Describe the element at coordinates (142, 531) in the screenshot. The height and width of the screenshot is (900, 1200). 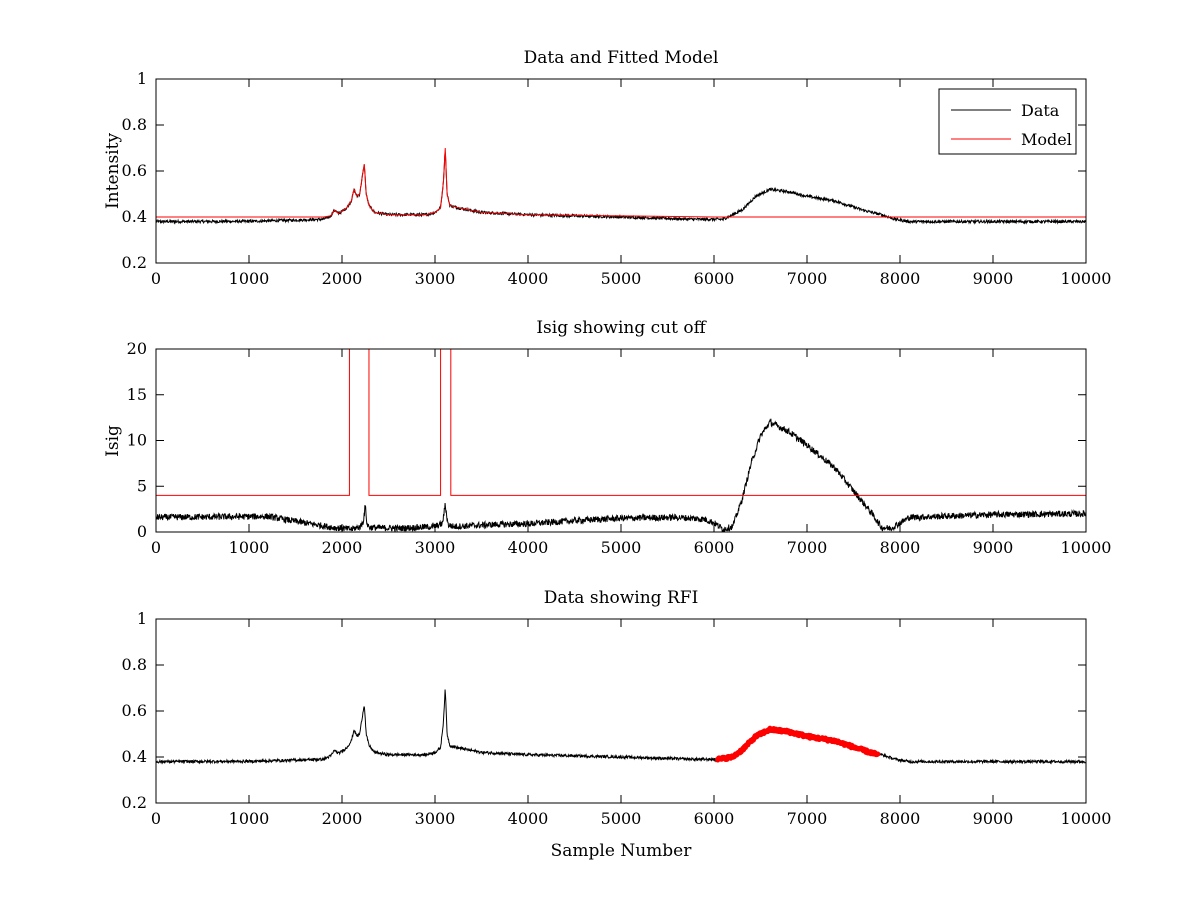
I see `y-tick-label: 0` at that location.